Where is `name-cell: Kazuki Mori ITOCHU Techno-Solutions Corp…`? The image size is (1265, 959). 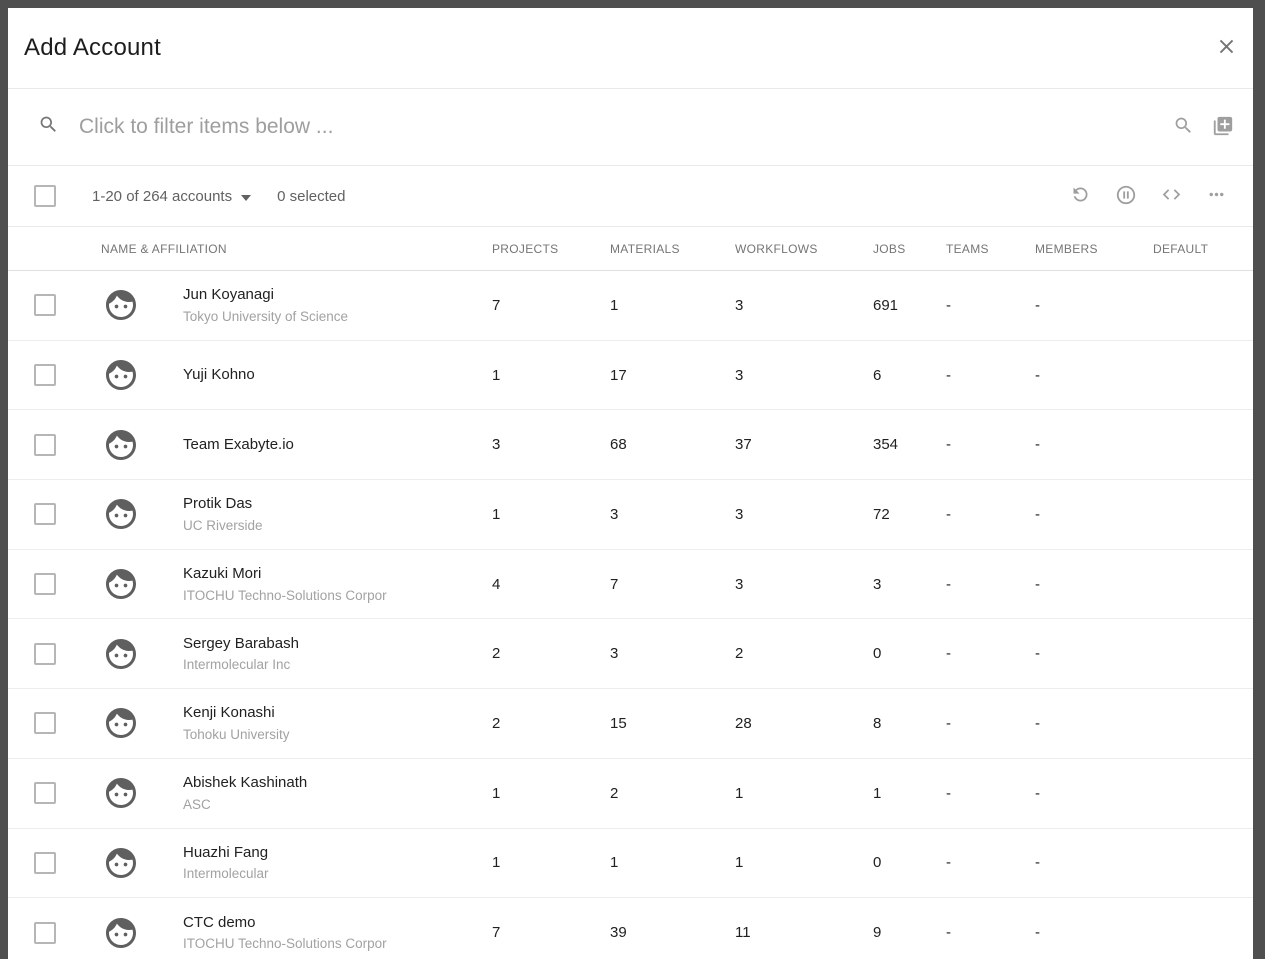 name-cell: Kazuki Mori ITOCHU Techno-Solutions Corp… is located at coordinates (296, 584).